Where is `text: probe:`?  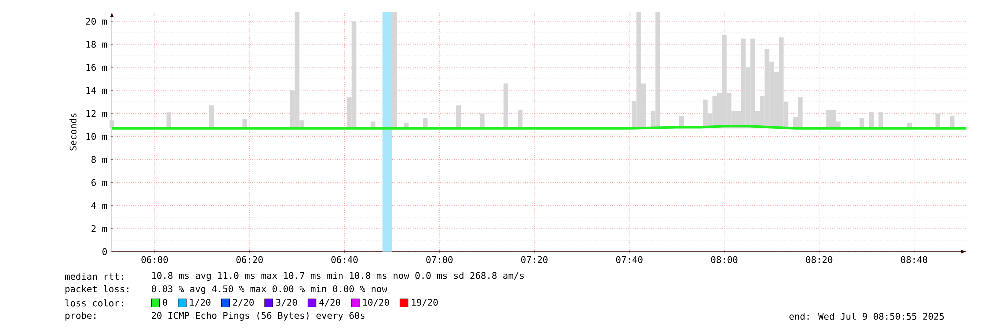 text: probe: is located at coordinates (81, 316).